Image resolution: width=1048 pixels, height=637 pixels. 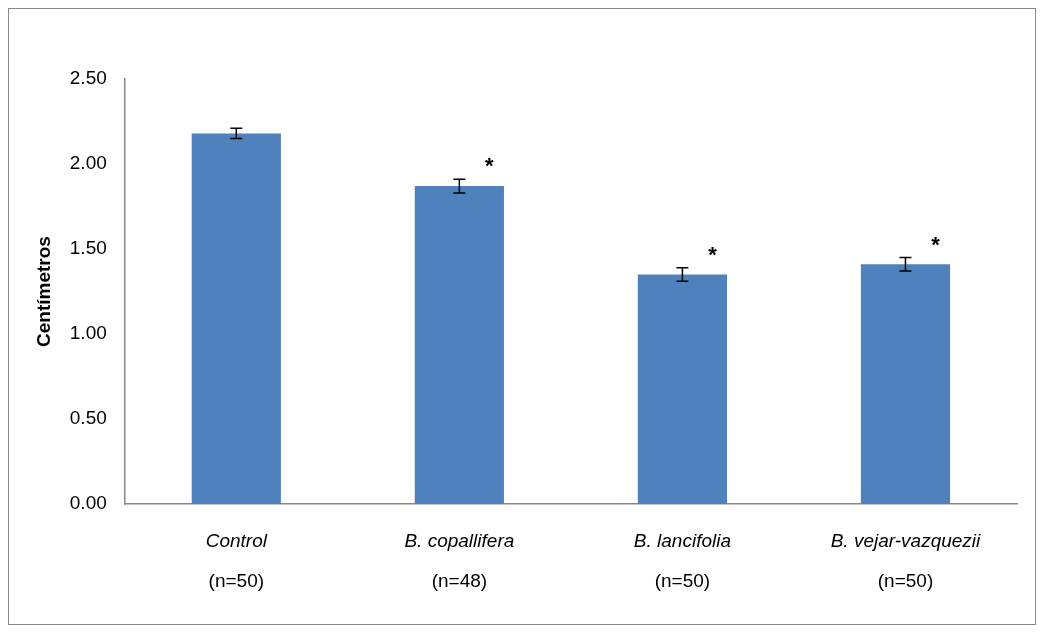 What do you see at coordinates (43, 291) in the screenshot?
I see `y-axis-title: Centímetros` at bounding box center [43, 291].